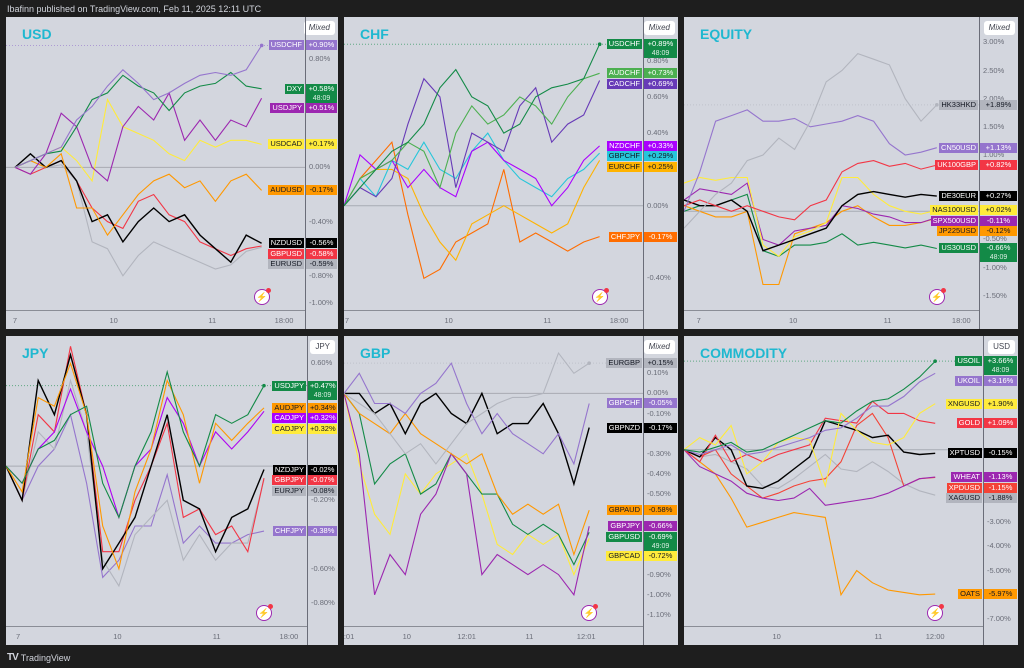 The width and height of the screenshot is (1024, 668). What do you see at coordinates (660, 556) in the screenshot?
I see `series-value-tag: -0.72%` at bounding box center [660, 556].